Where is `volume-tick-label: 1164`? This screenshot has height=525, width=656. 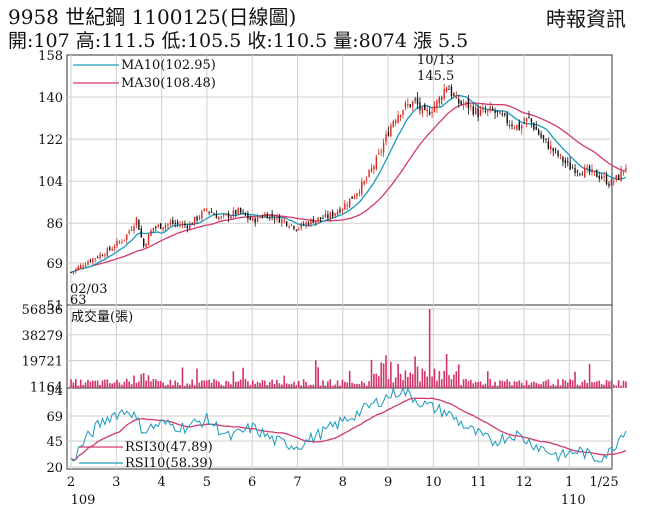
volume-tick-label: 1164 is located at coordinates (46, 387).